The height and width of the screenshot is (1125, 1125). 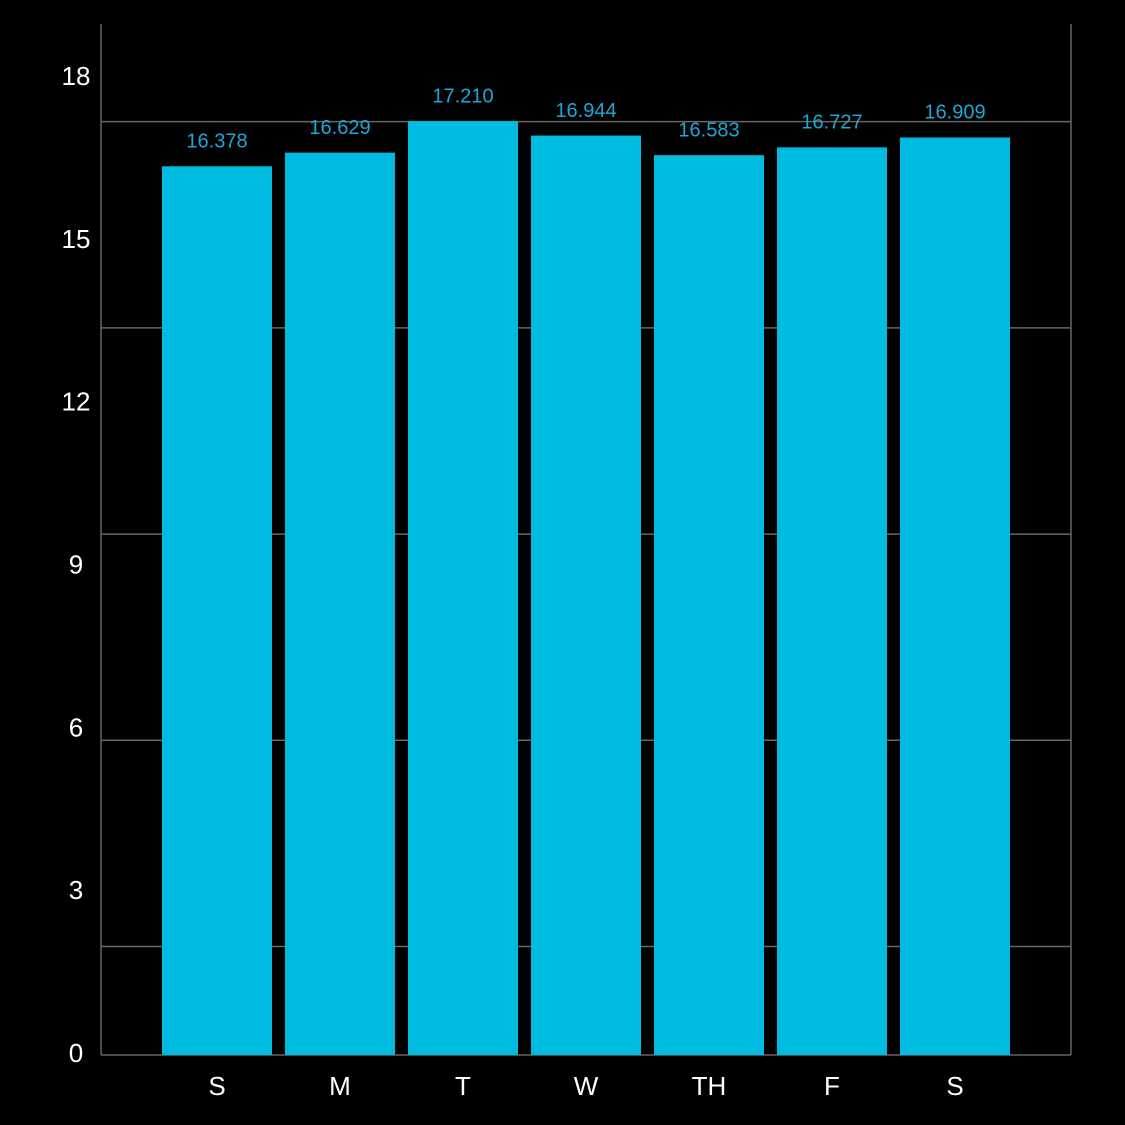 What do you see at coordinates (76, 402) in the screenshot?
I see `y-tick-label: 12` at bounding box center [76, 402].